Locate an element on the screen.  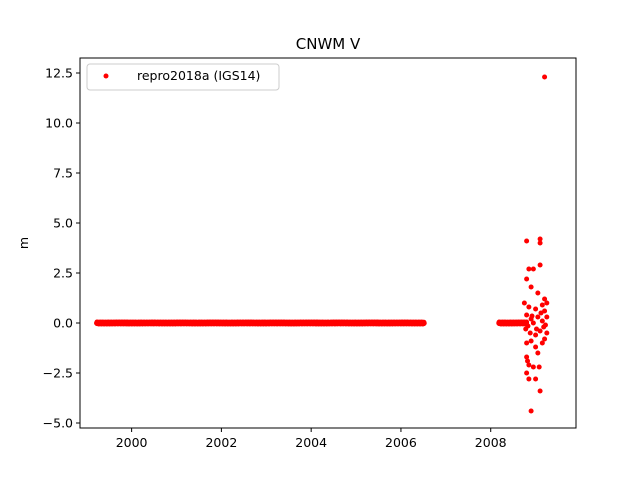
y-tick-label: −5.0 is located at coordinates (58, 423).